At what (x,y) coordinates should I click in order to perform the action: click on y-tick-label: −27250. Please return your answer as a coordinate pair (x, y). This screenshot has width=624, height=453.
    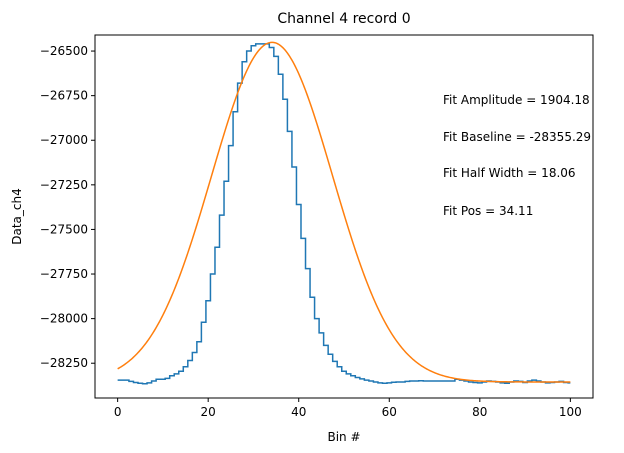
    Looking at the image, I should click on (64, 185).